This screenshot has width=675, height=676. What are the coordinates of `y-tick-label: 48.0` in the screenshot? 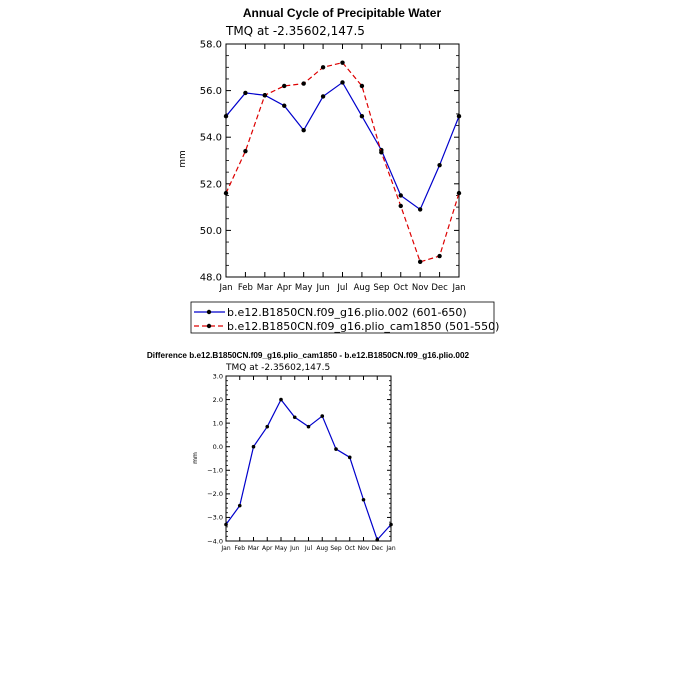 It's located at (211, 278).